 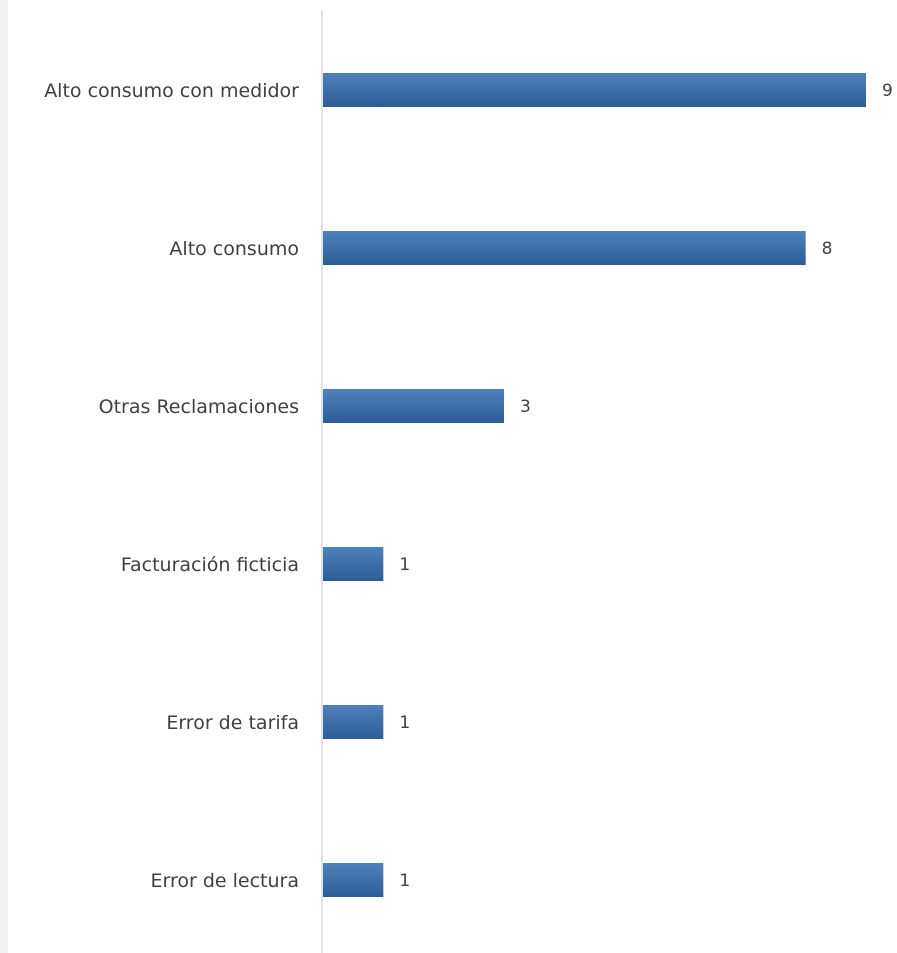 What do you see at coordinates (171, 91) in the screenshot?
I see `category-label: Alto consumo con medidor` at bounding box center [171, 91].